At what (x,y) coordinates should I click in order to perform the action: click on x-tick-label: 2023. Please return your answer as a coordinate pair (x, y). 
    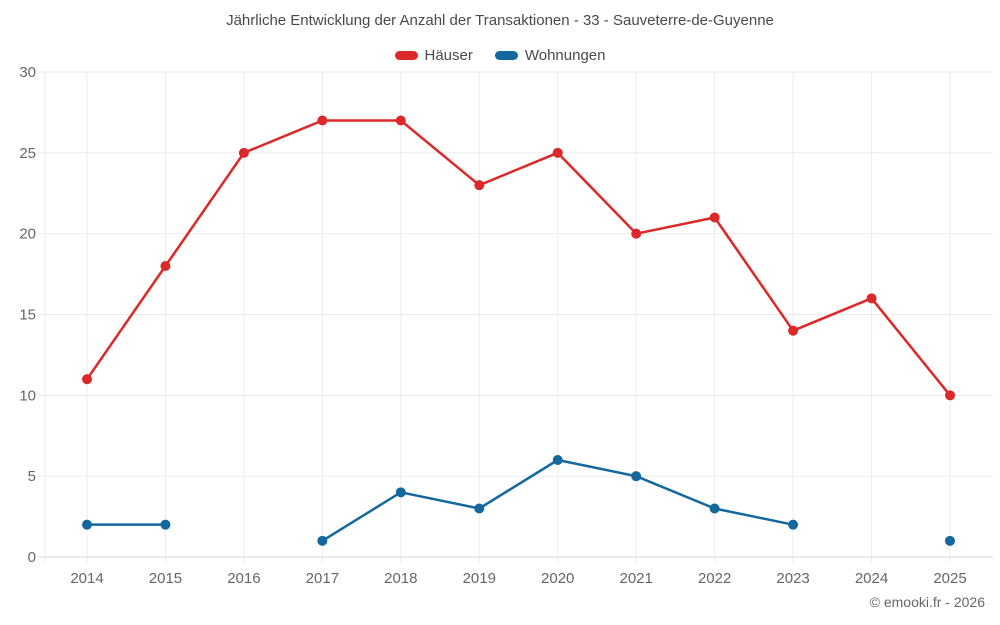
    Looking at the image, I should click on (792, 578).